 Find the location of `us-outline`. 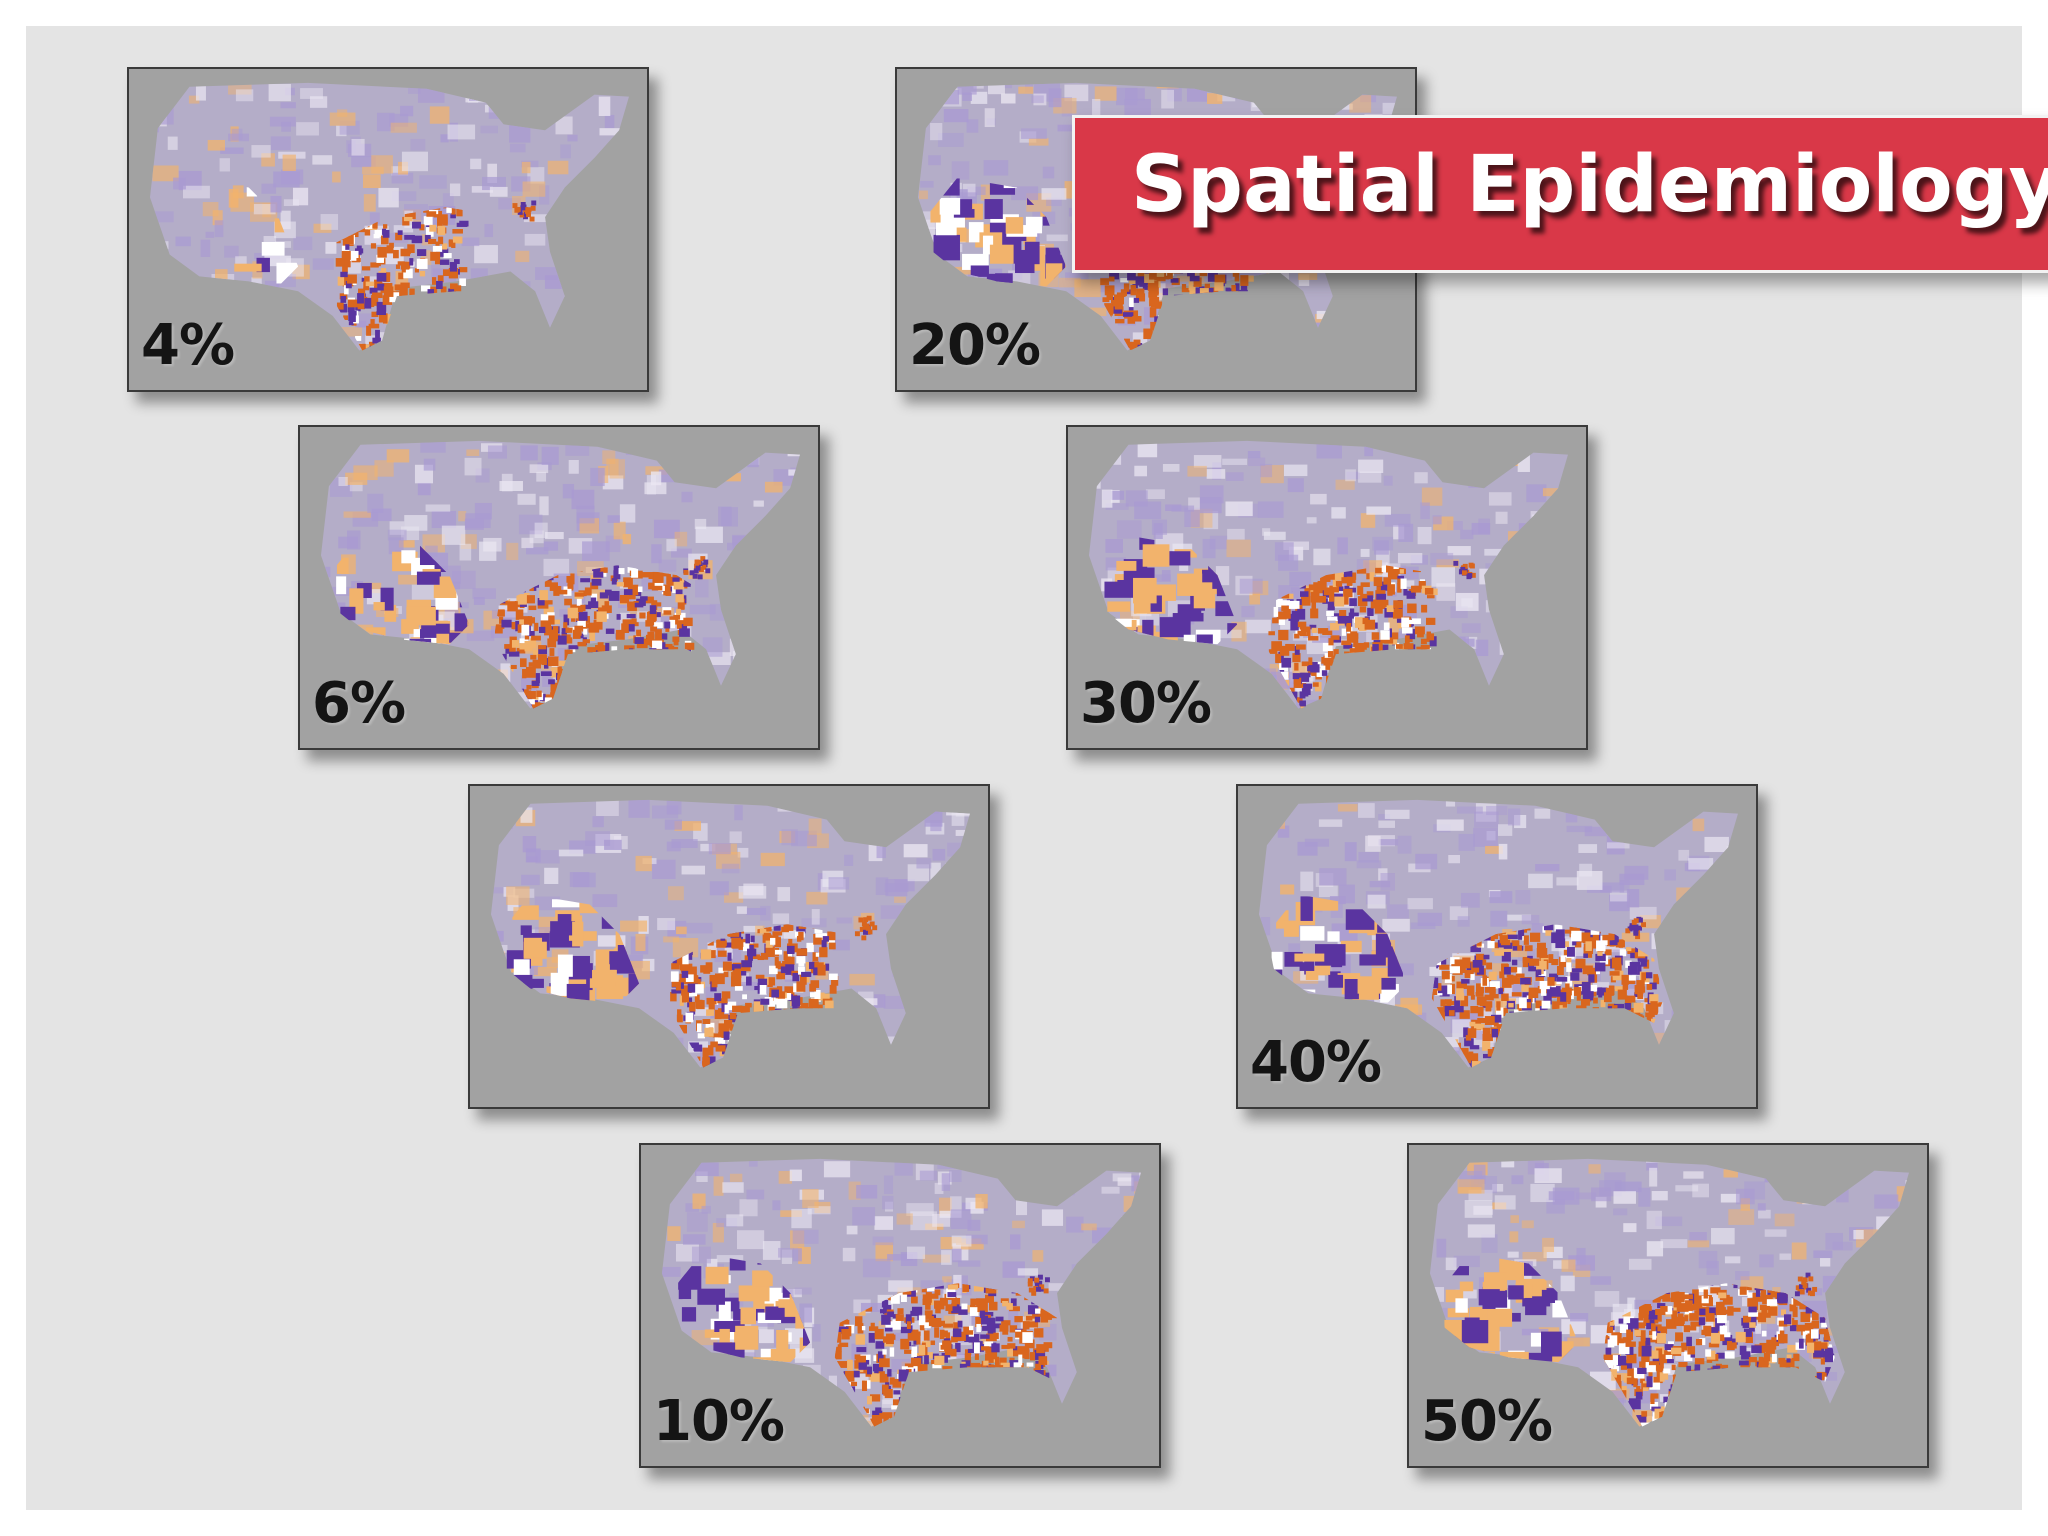

us-outline is located at coordinates (730, 933).